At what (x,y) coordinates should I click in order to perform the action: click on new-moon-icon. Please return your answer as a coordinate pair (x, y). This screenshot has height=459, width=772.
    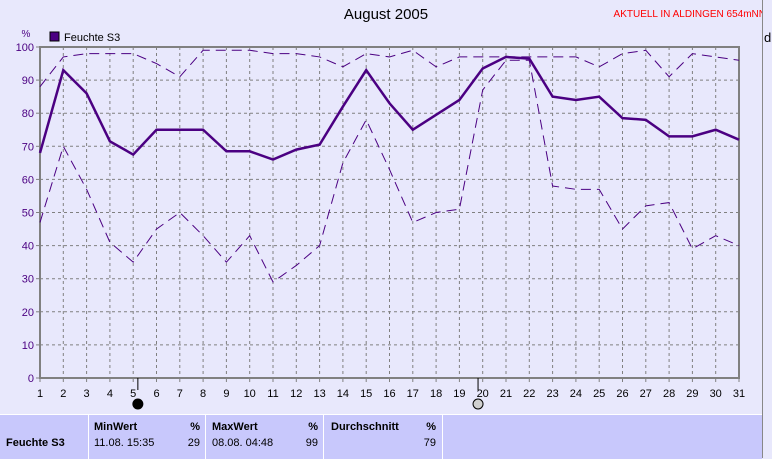
    Looking at the image, I should click on (138, 404).